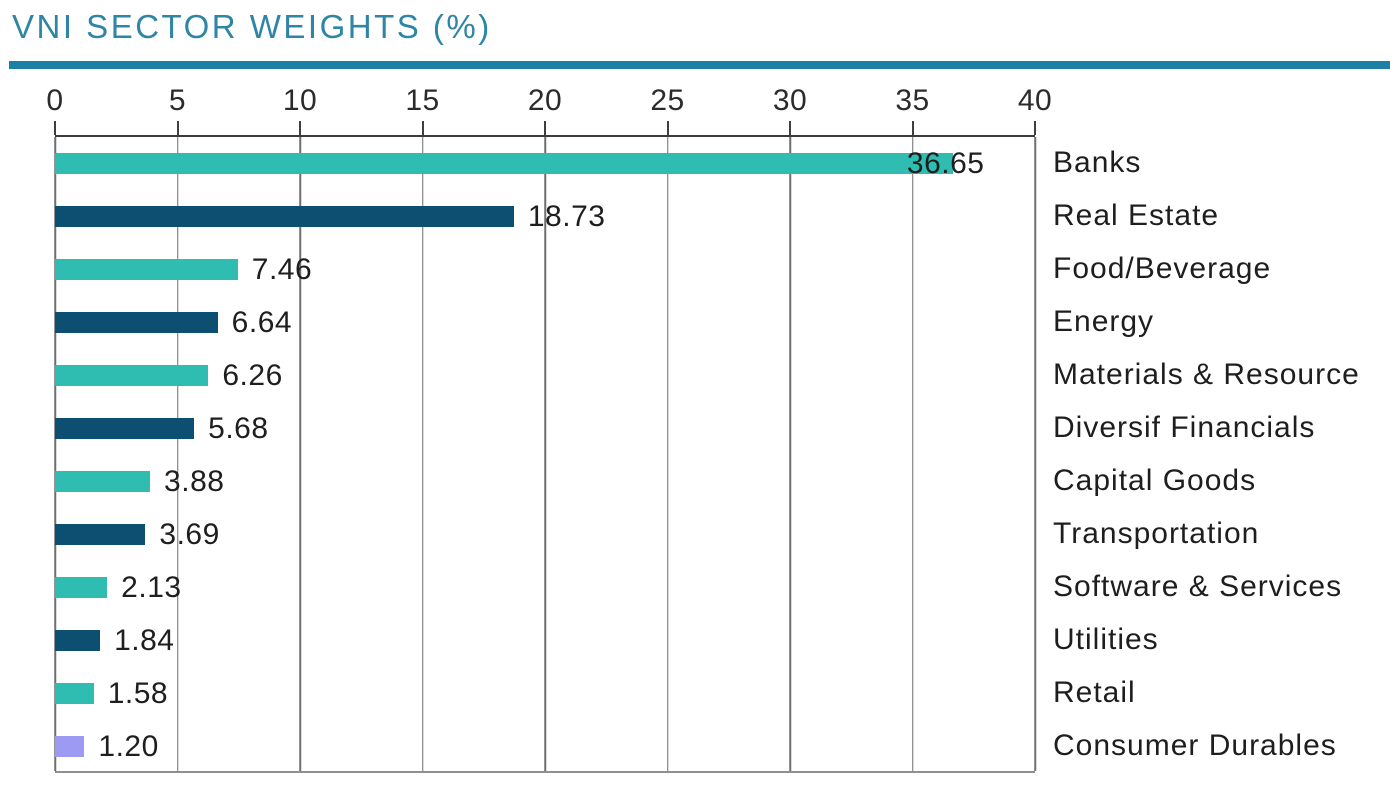  What do you see at coordinates (1195, 745) in the screenshot?
I see `category-label: Consumer Durables` at bounding box center [1195, 745].